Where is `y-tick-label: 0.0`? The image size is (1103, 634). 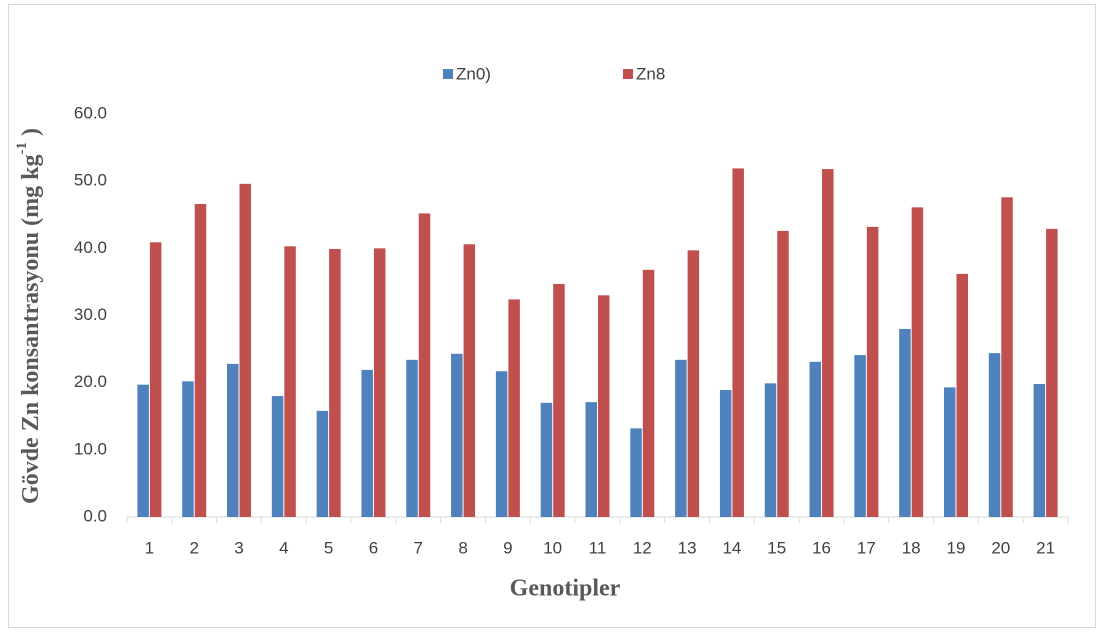 y-tick-label: 0.0 is located at coordinates (95, 515).